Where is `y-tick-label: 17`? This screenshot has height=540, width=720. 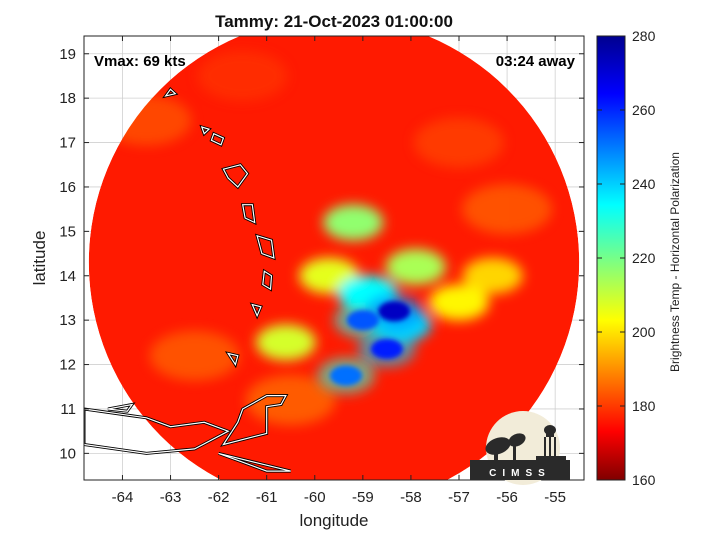 y-tick-label: 17 is located at coordinates (67, 143).